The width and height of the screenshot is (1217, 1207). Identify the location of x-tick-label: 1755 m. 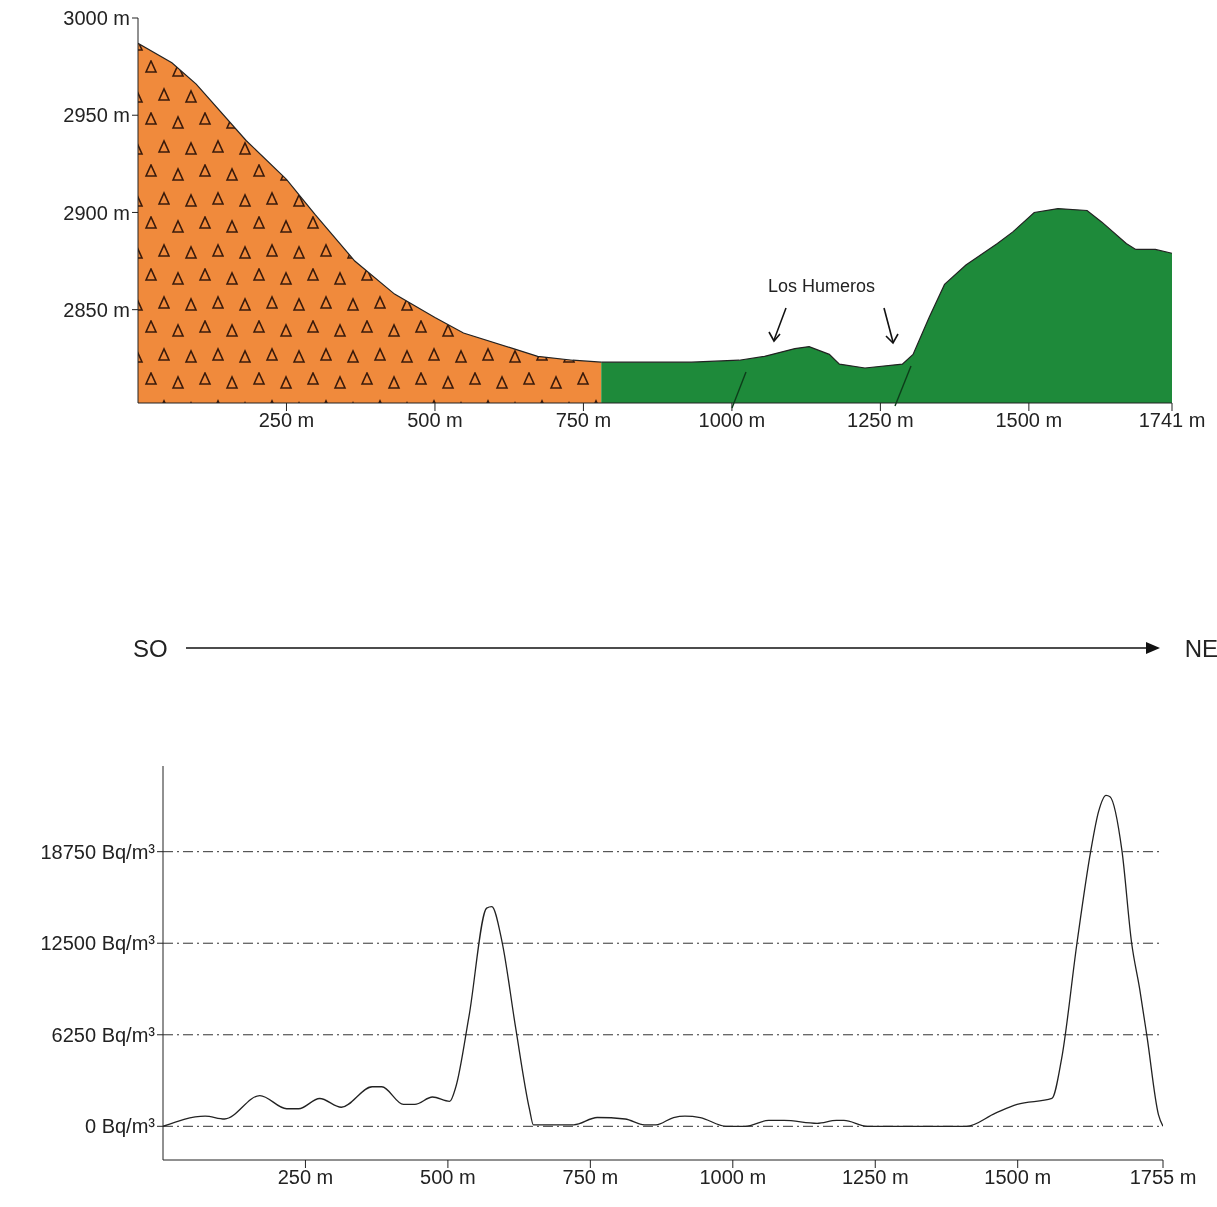
(1163, 1177).